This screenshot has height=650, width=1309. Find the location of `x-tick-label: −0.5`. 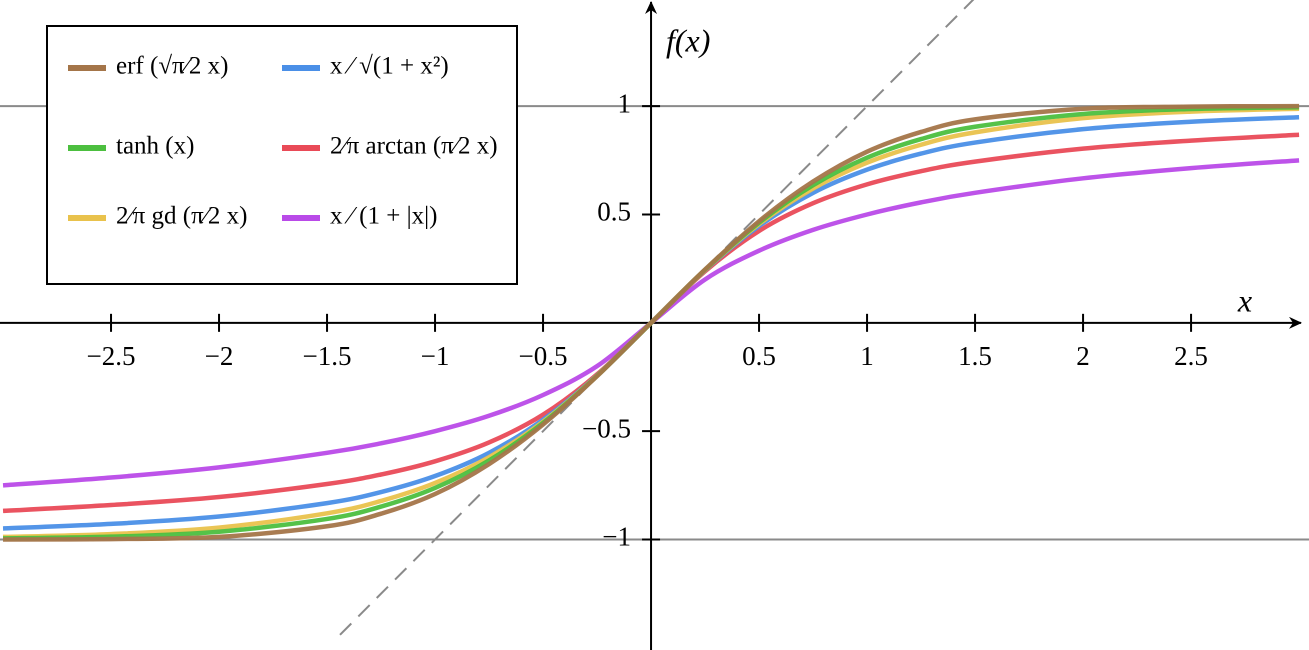

x-tick-label: −0.5 is located at coordinates (543, 356).